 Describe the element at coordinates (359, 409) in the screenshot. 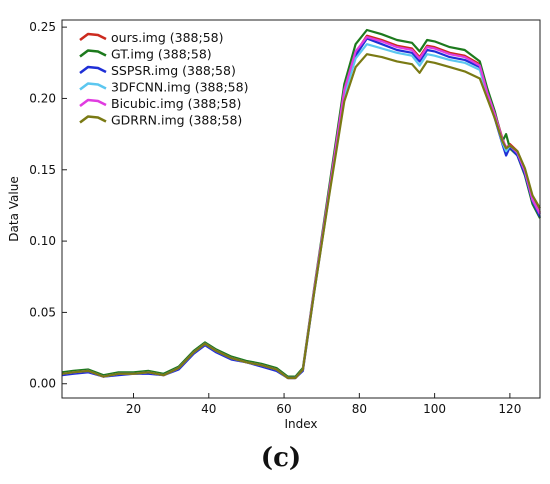

I see `x-tick-label: 80` at that location.